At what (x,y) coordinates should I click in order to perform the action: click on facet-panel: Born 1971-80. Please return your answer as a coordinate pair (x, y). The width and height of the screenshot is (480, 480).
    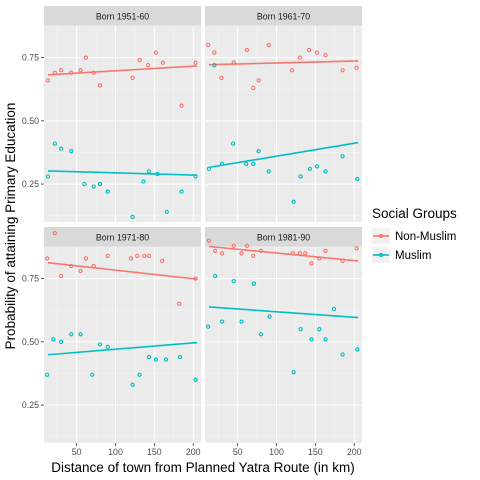
    Looking at the image, I should click on (122, 335).